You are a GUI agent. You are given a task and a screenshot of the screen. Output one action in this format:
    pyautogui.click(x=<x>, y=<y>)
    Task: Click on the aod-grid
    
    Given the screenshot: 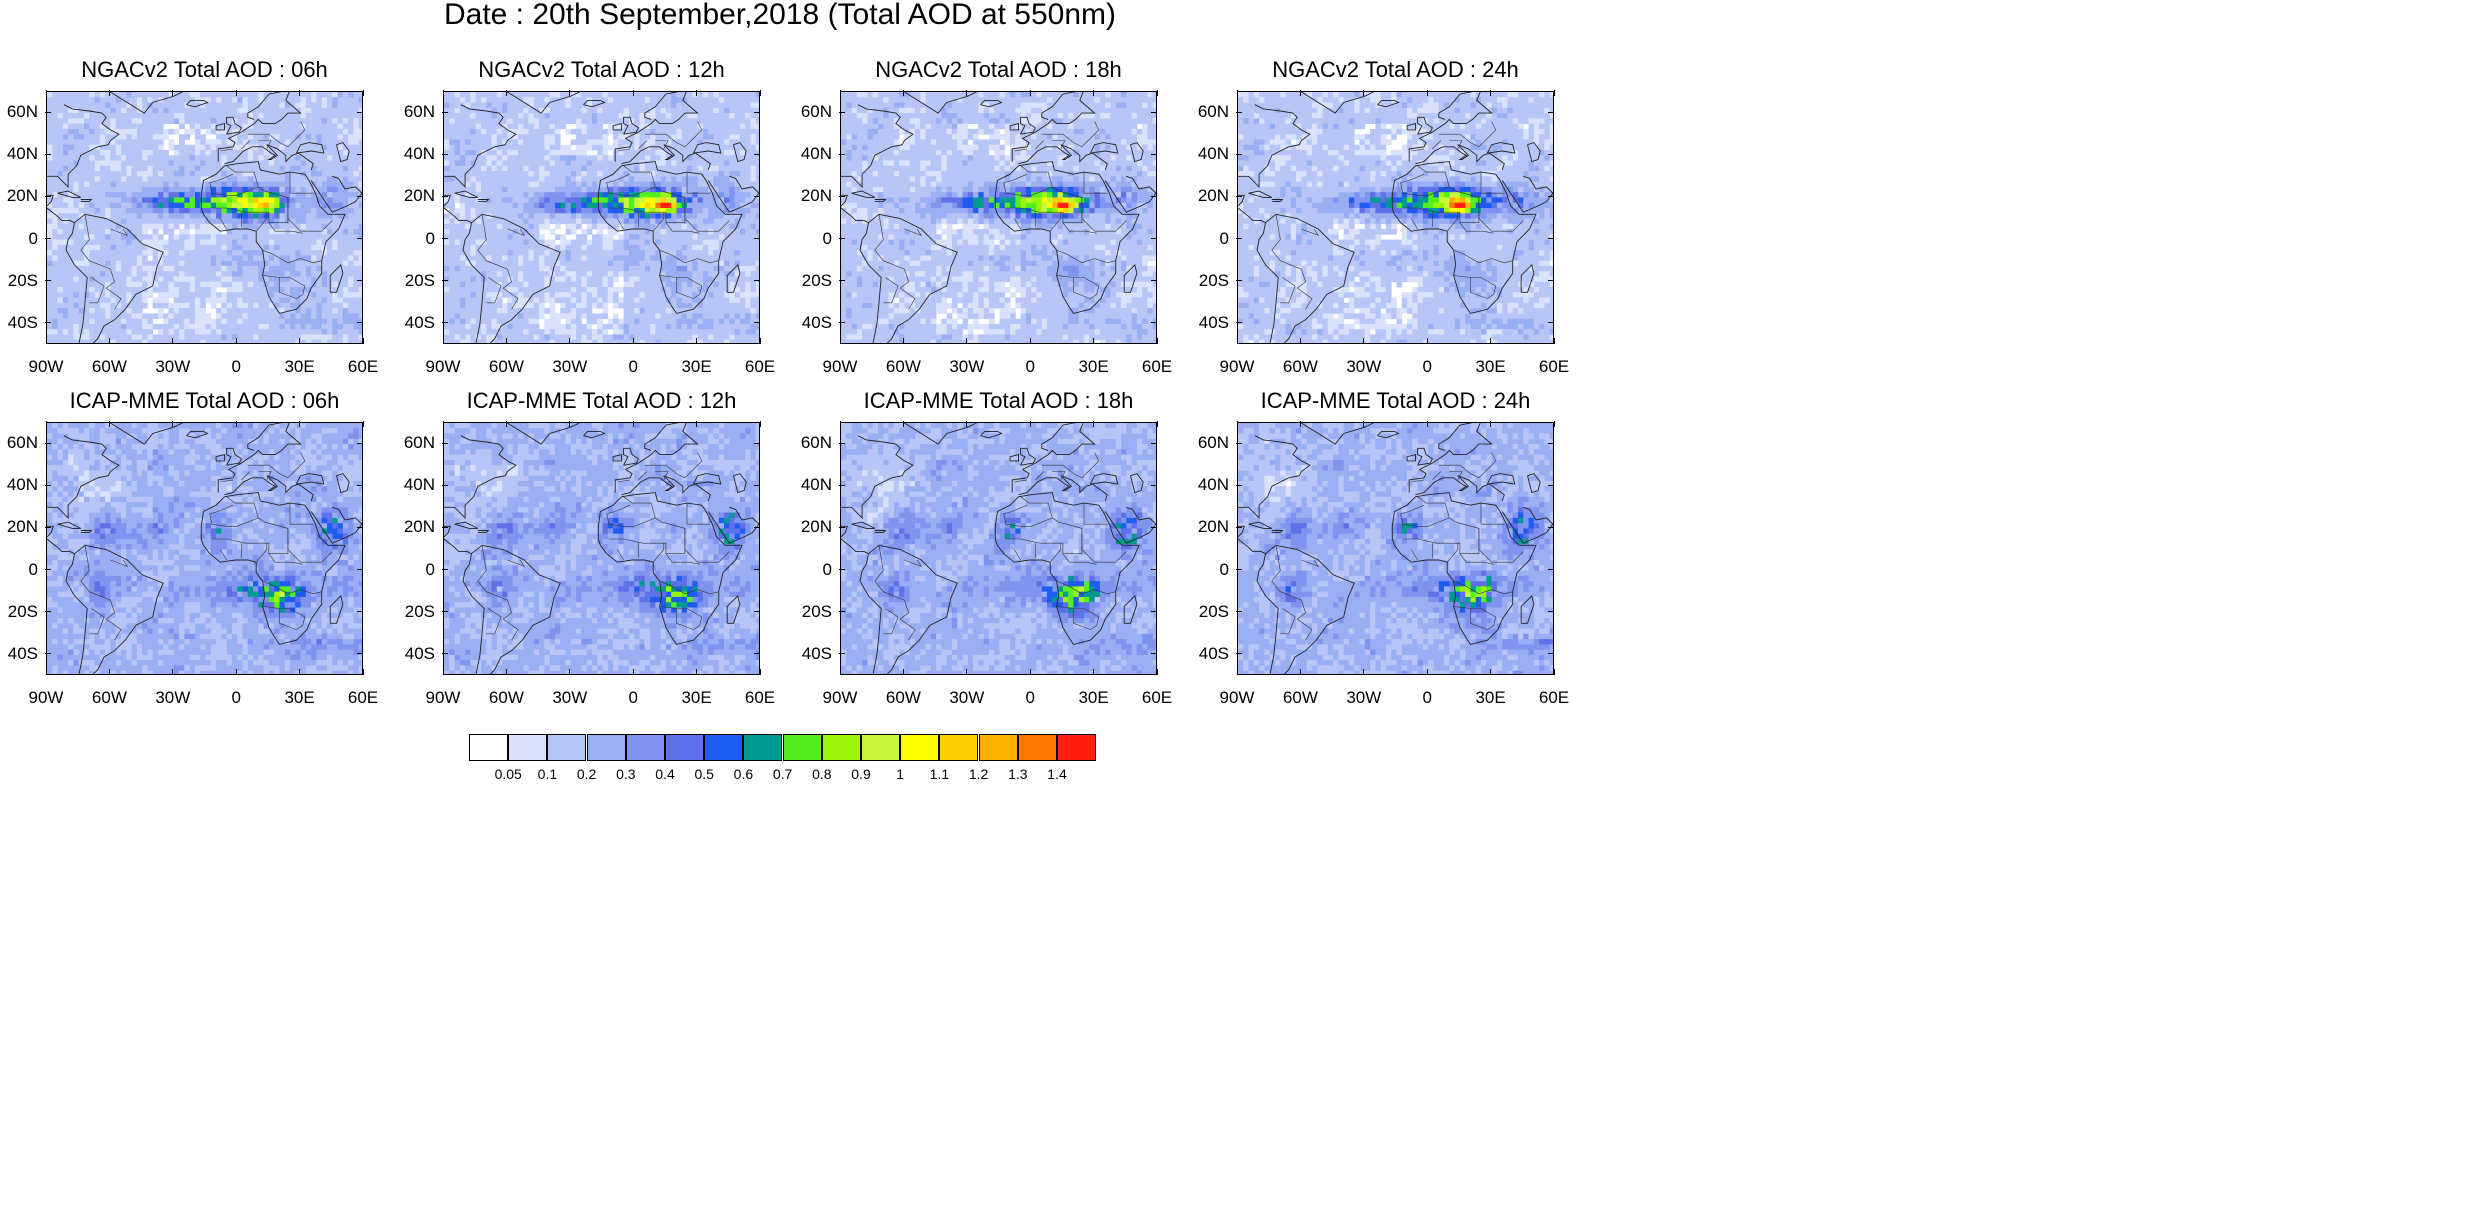 What is the action you would take?
    pyautogui.click(x=601, y=548)
    